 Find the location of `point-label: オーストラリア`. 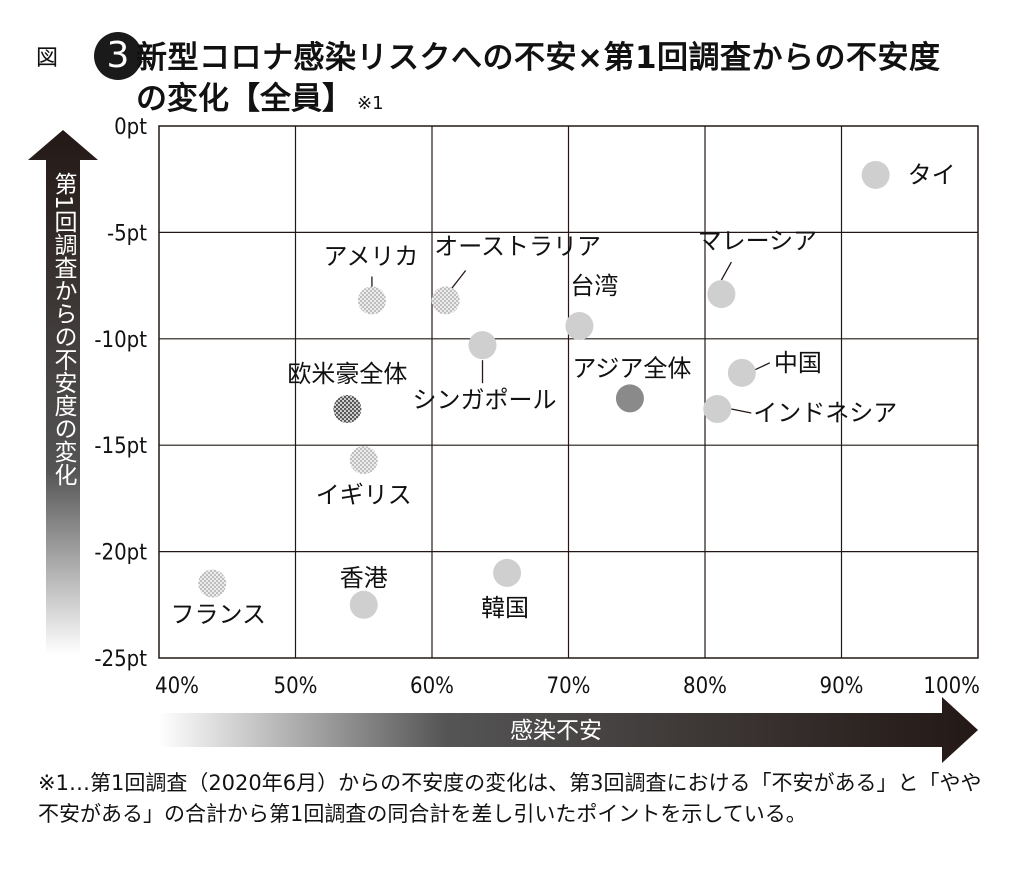

point-label: オーストラリア is located at coordinates (517, 246).